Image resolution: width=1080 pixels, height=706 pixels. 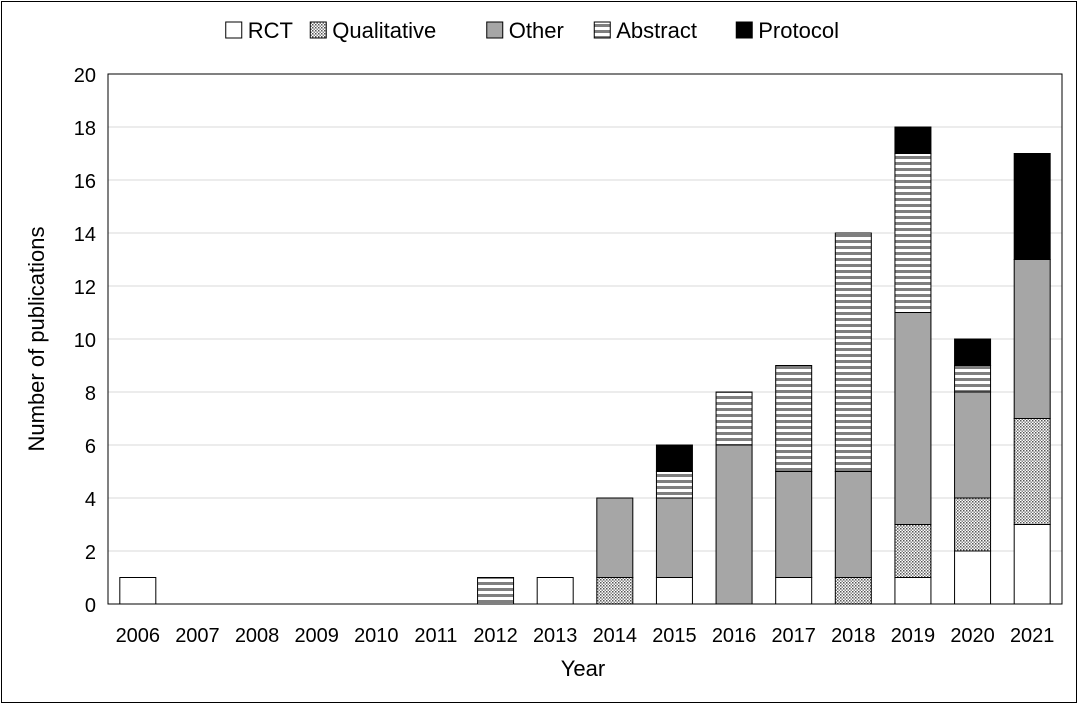 I want to click on bar-2012-abstract, so click(x=496, y=591).